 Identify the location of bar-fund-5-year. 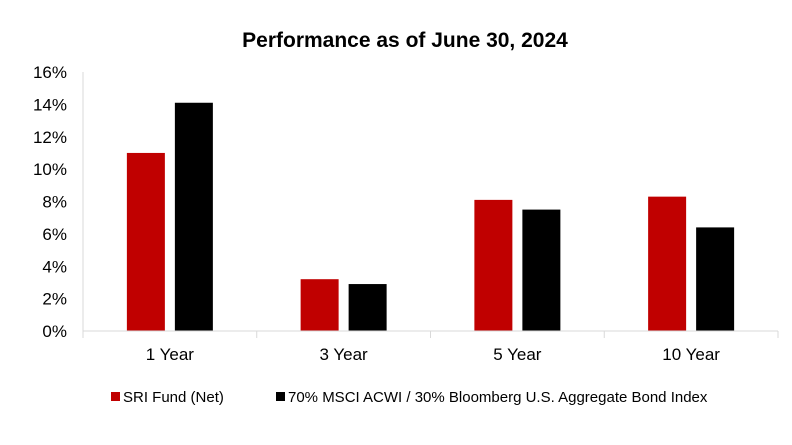
(493, 265).